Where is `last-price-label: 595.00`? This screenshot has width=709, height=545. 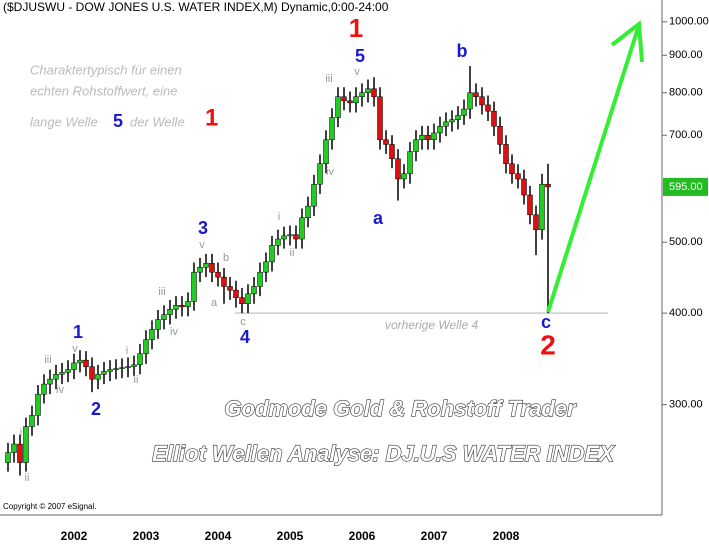
last-price-label: 595.00 is located at coordinates (686, 187).